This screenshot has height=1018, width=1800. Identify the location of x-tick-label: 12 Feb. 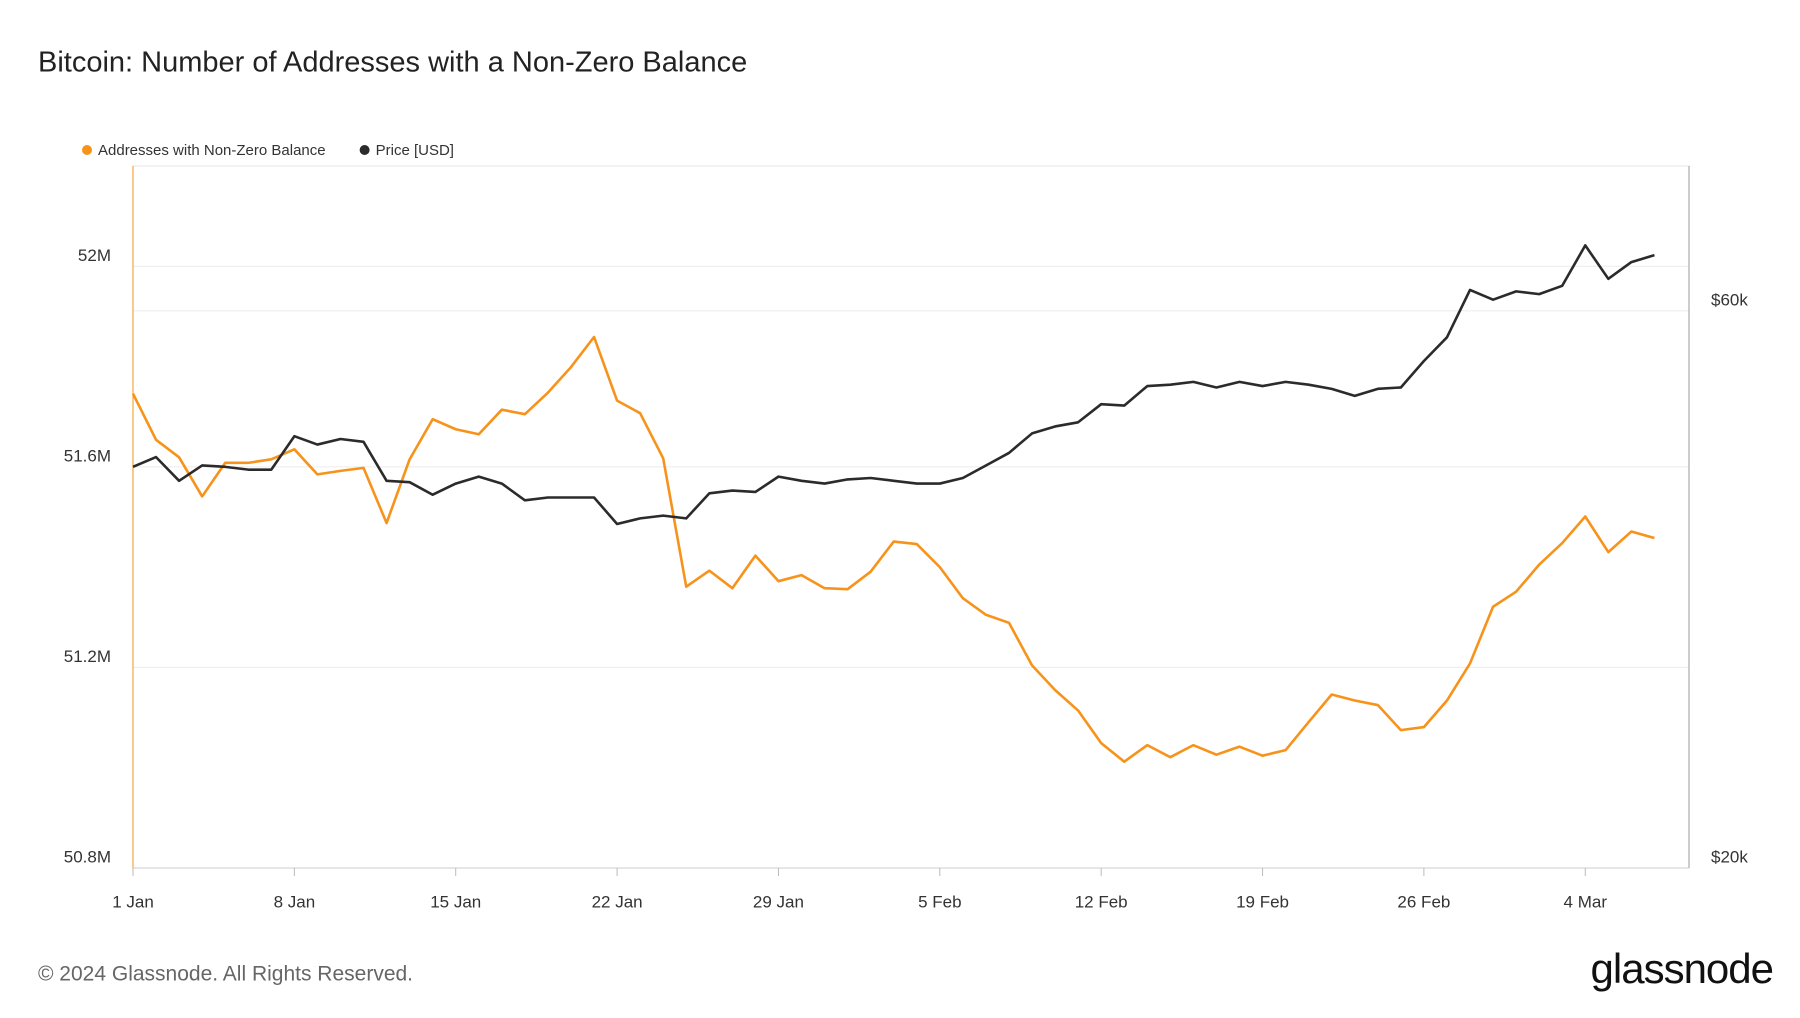
(1101, 901).